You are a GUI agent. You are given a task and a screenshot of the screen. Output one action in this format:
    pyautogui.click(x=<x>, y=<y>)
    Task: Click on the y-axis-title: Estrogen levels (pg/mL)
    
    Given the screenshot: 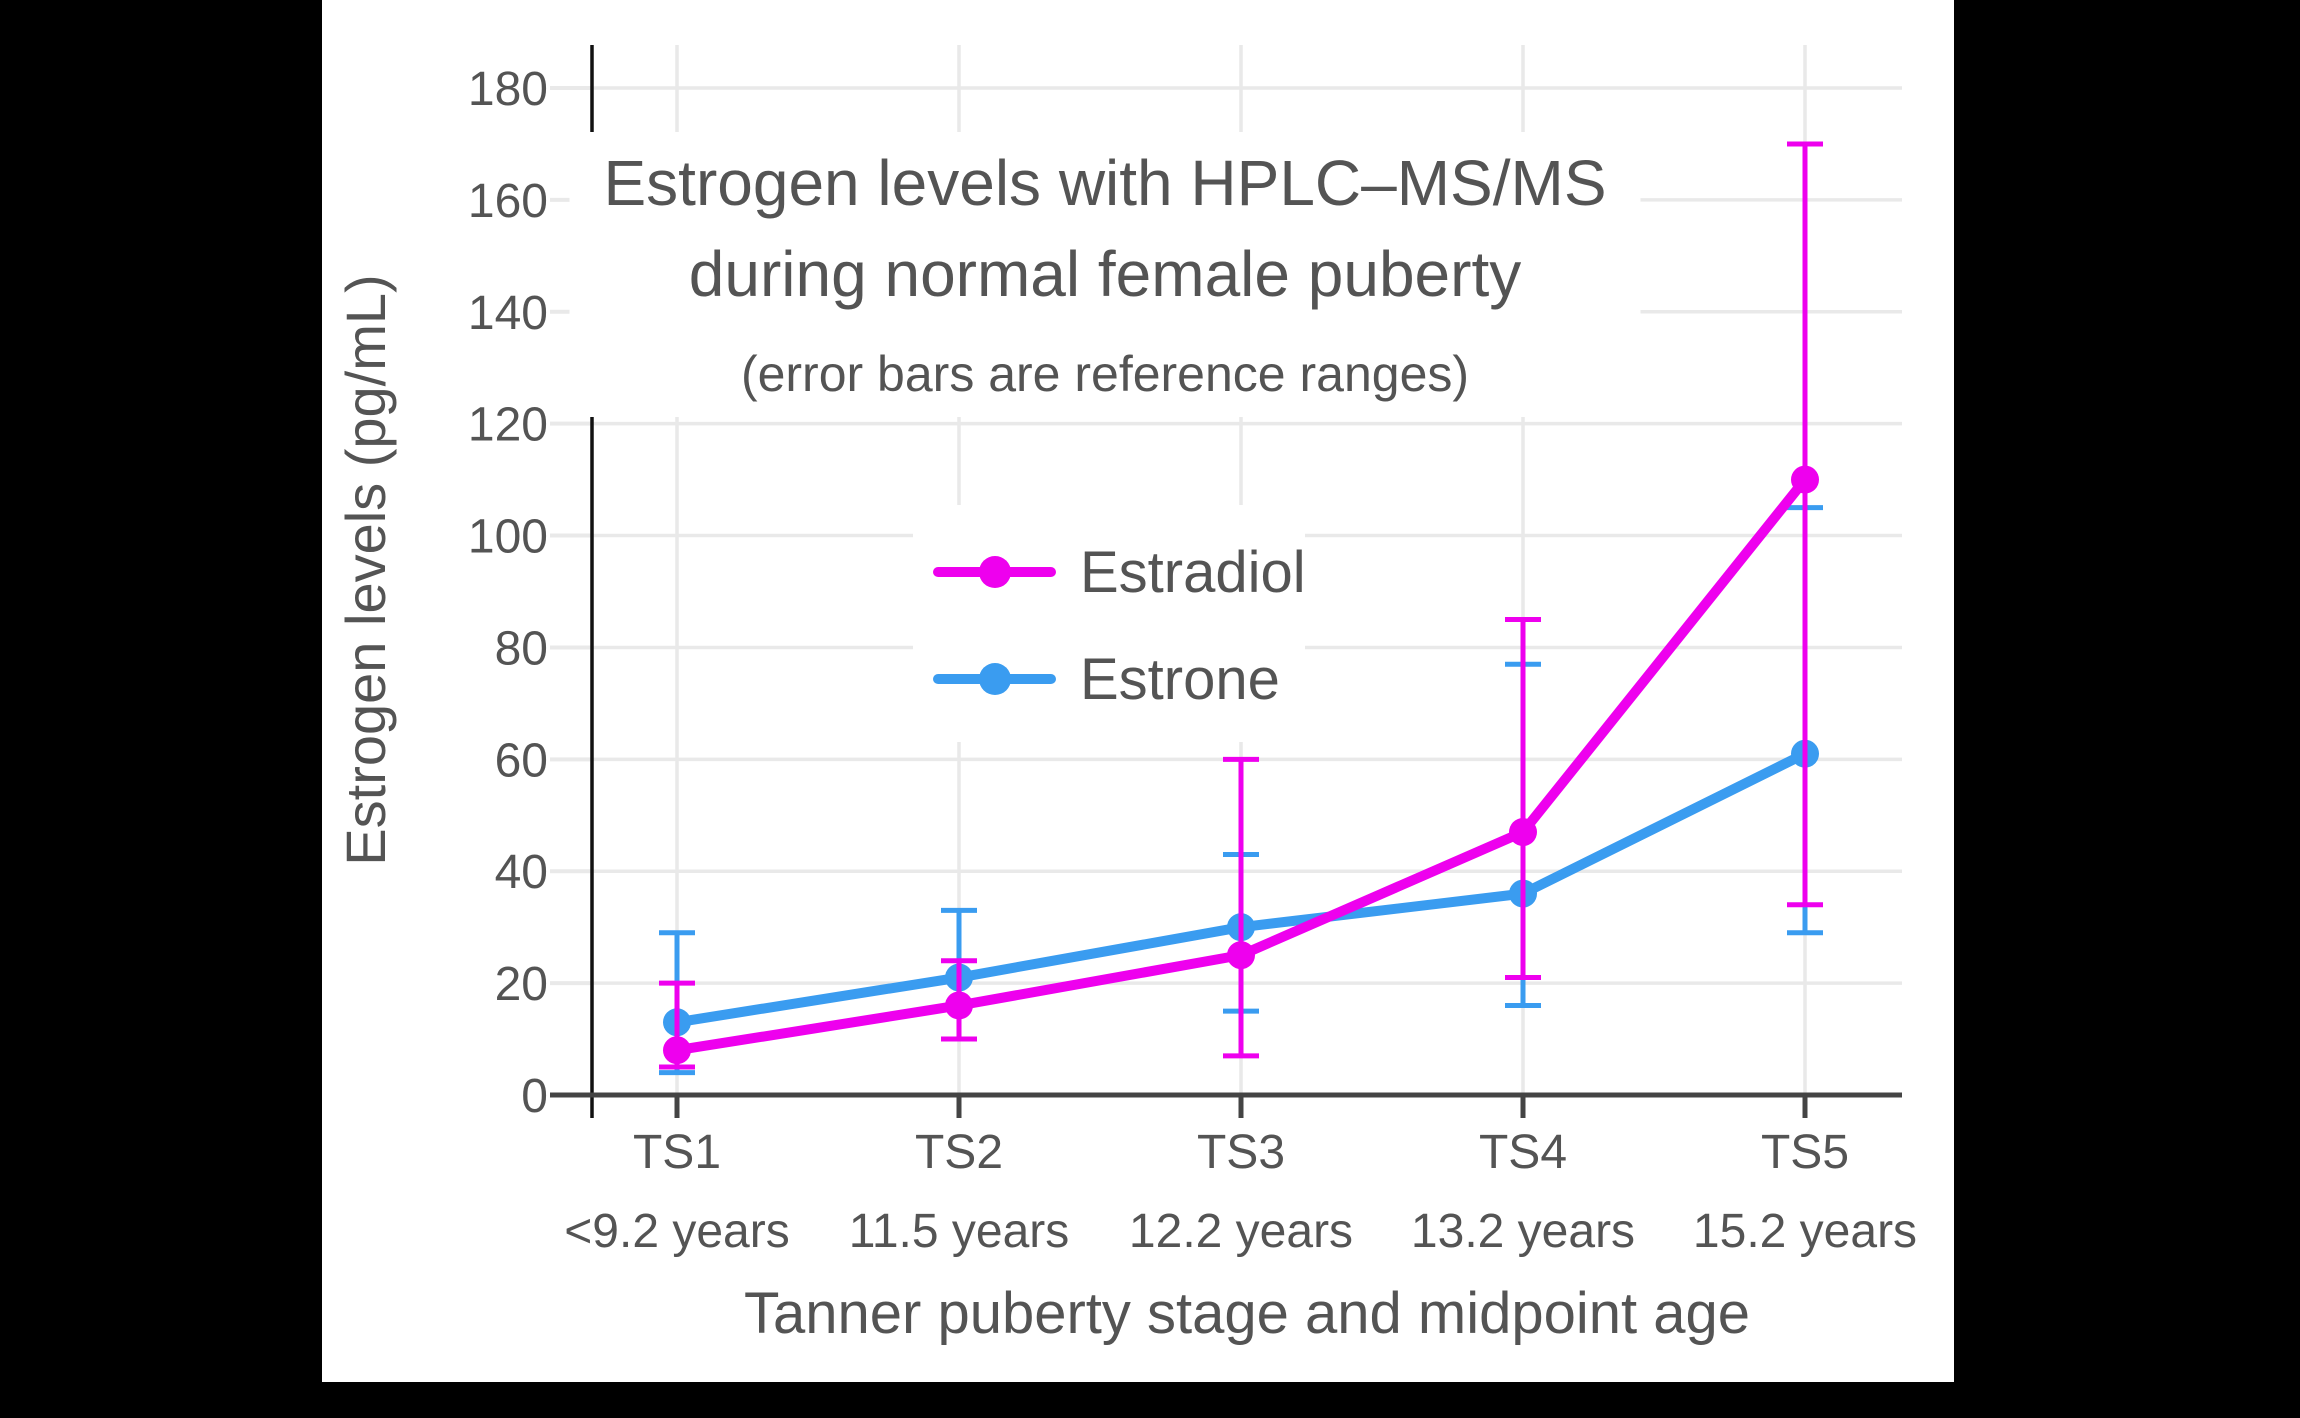 What is the action you would take?
    pyautogui.click(x=365, y=569)
    